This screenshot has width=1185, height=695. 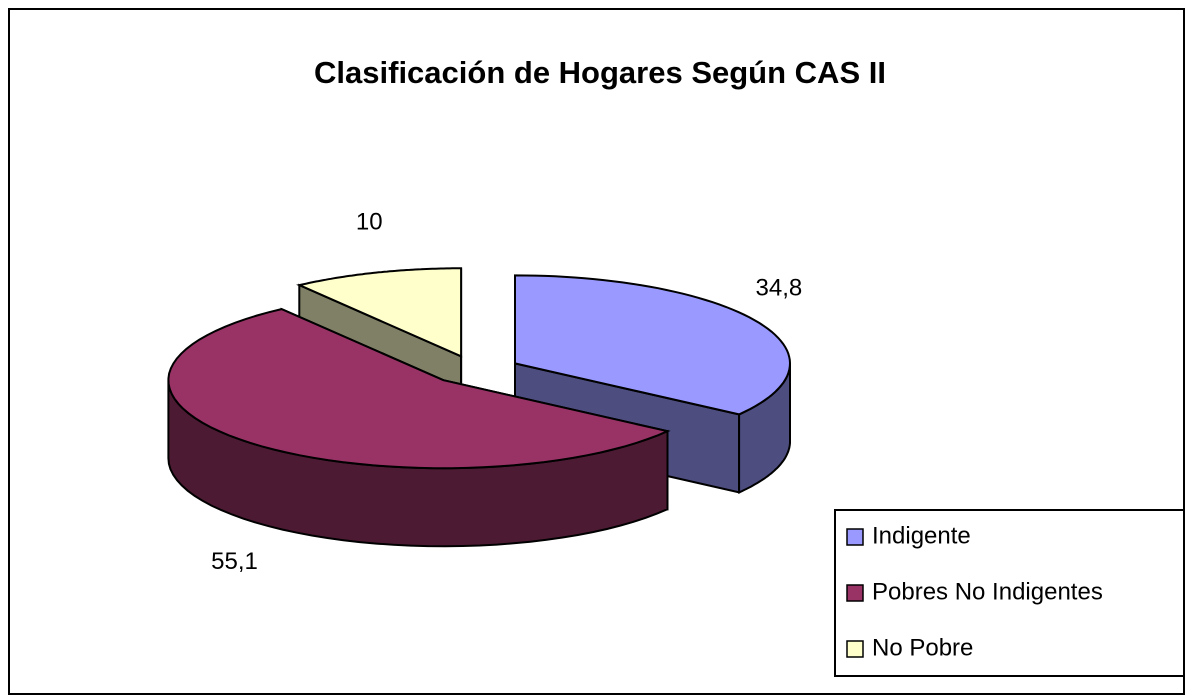 I want to click on legend-box, so click(x=1009, y=593).